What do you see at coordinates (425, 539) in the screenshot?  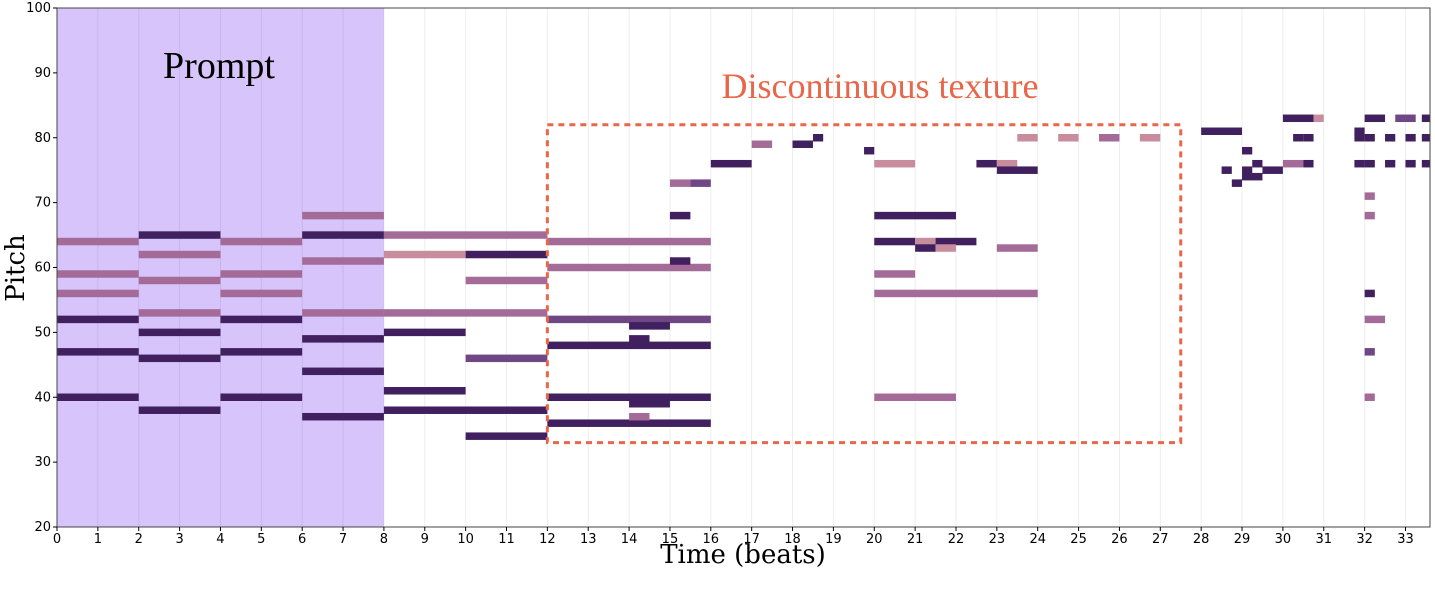 I see `x-tick-label: 9` at bounding box center [425, 539].